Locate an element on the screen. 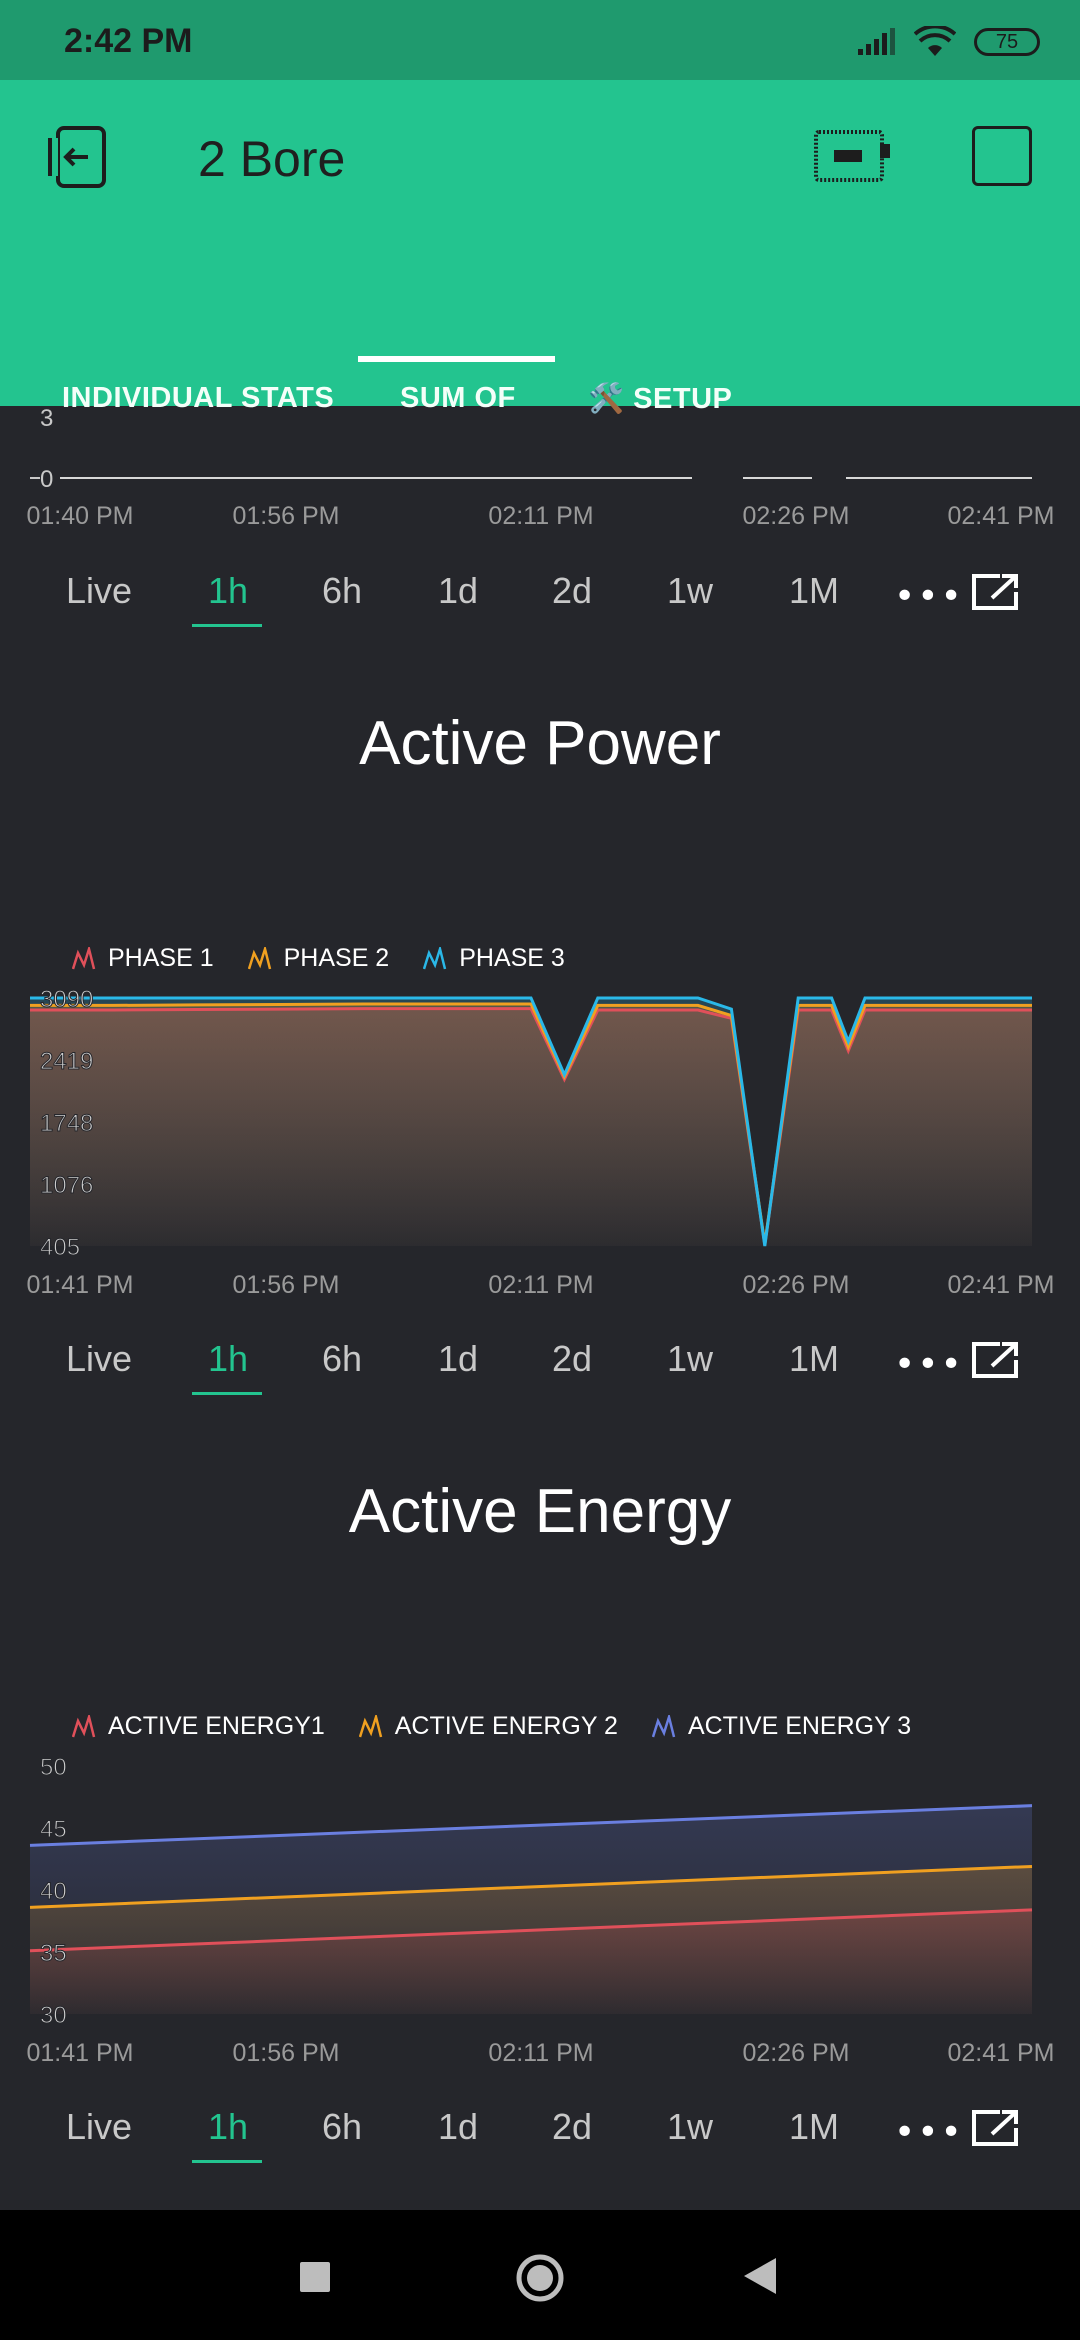  series-line is located at coordinates (531, 1121).